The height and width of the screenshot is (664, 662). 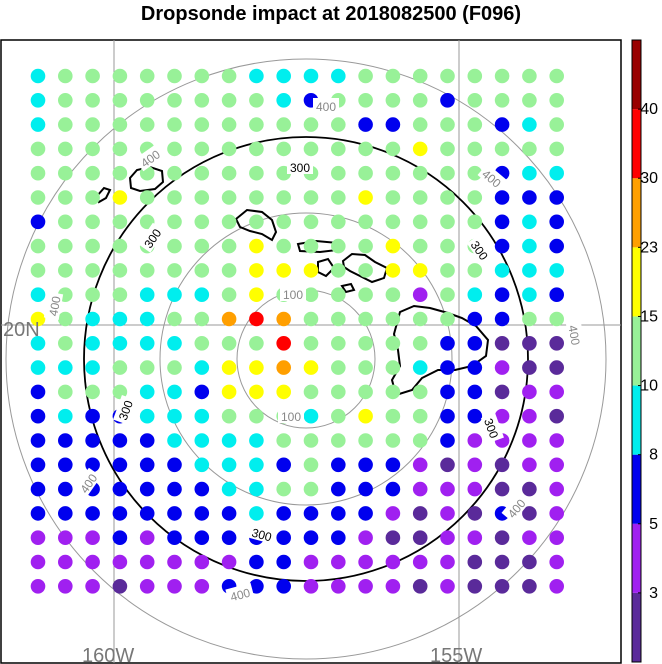 I want to click on oahu-coastline, so click(x=256, y=225).